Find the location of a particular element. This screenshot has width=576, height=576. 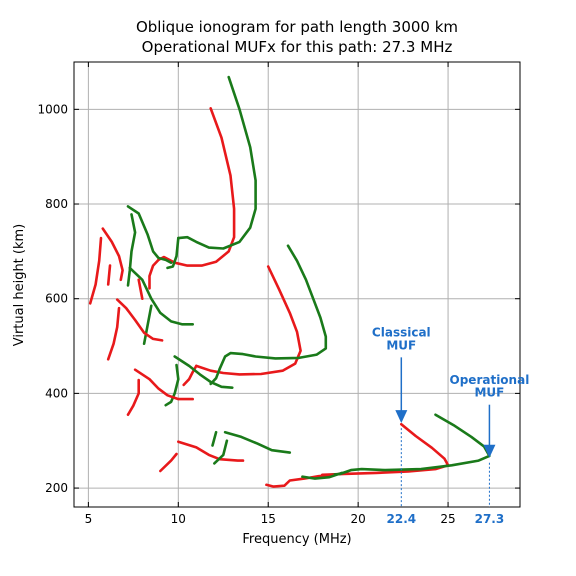

chart-subtitle: Operational MUFx for this path: 27.3 MHz is located at coordinates (297, 47).